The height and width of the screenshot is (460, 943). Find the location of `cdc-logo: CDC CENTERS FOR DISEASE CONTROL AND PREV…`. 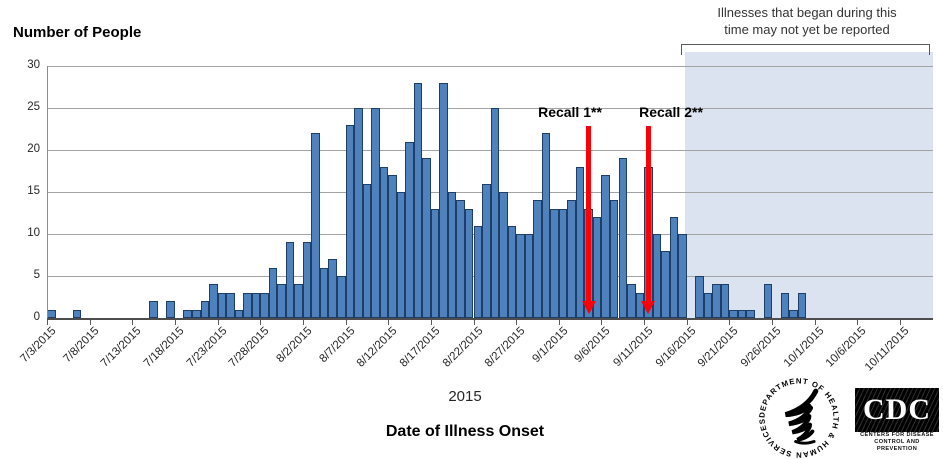

cdc-logo: CDC CENTERS FOR DISEASE CONTROL AND PREV… is located at coordinates (897, 421).